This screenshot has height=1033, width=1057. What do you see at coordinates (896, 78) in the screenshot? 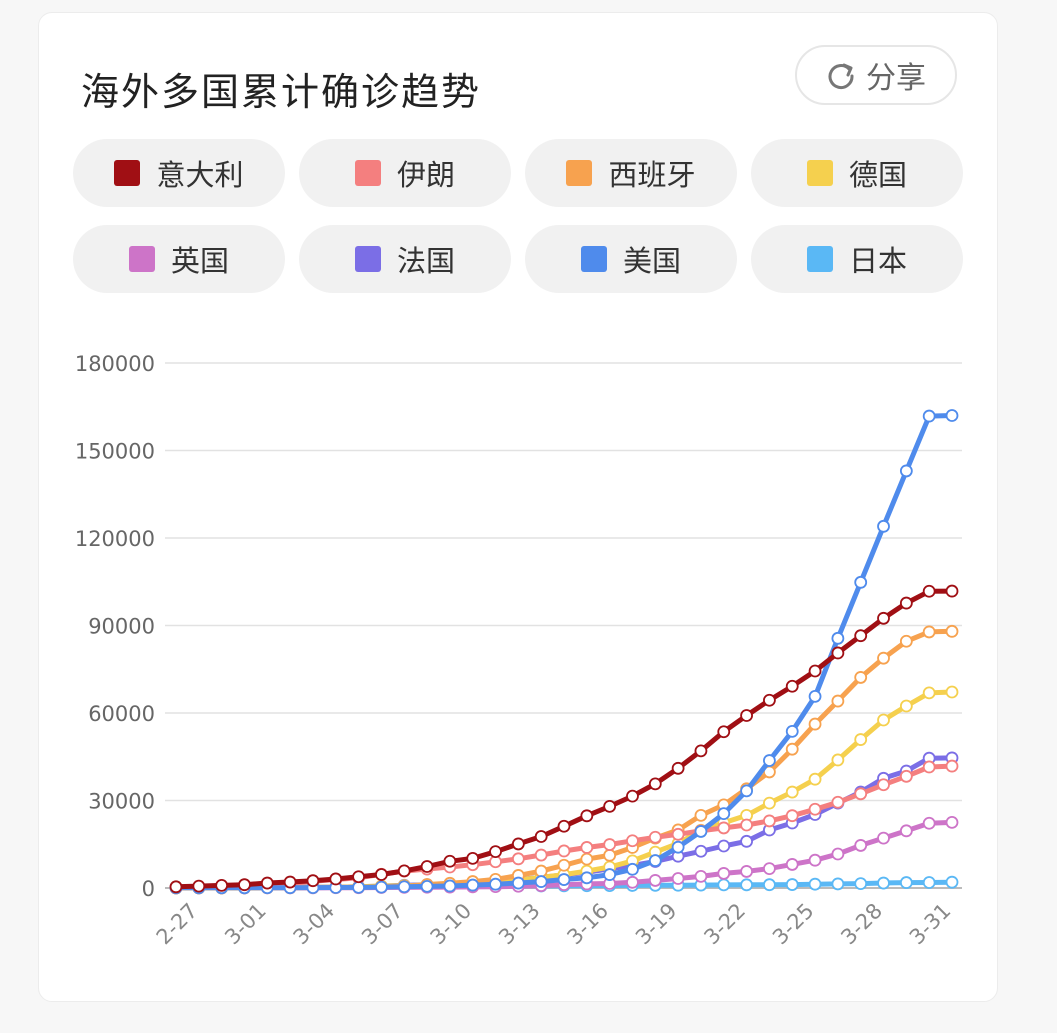
I see `share-label: 分享` at bounding box center [896, 78].